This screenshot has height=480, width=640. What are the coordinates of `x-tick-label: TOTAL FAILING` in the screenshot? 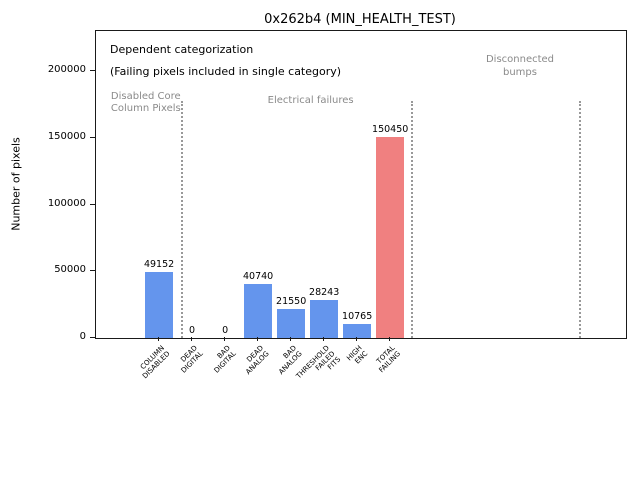 It's located at (389, 359).